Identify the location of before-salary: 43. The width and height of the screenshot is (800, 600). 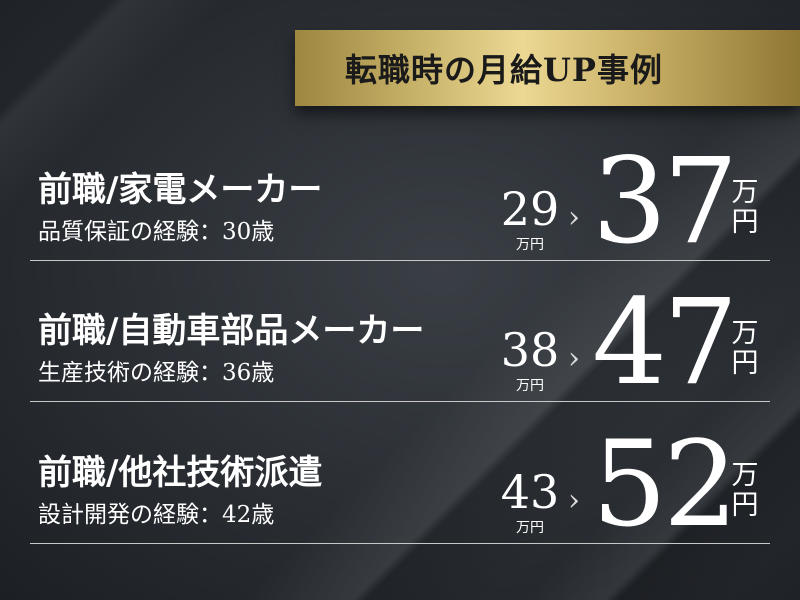
(530, 492).